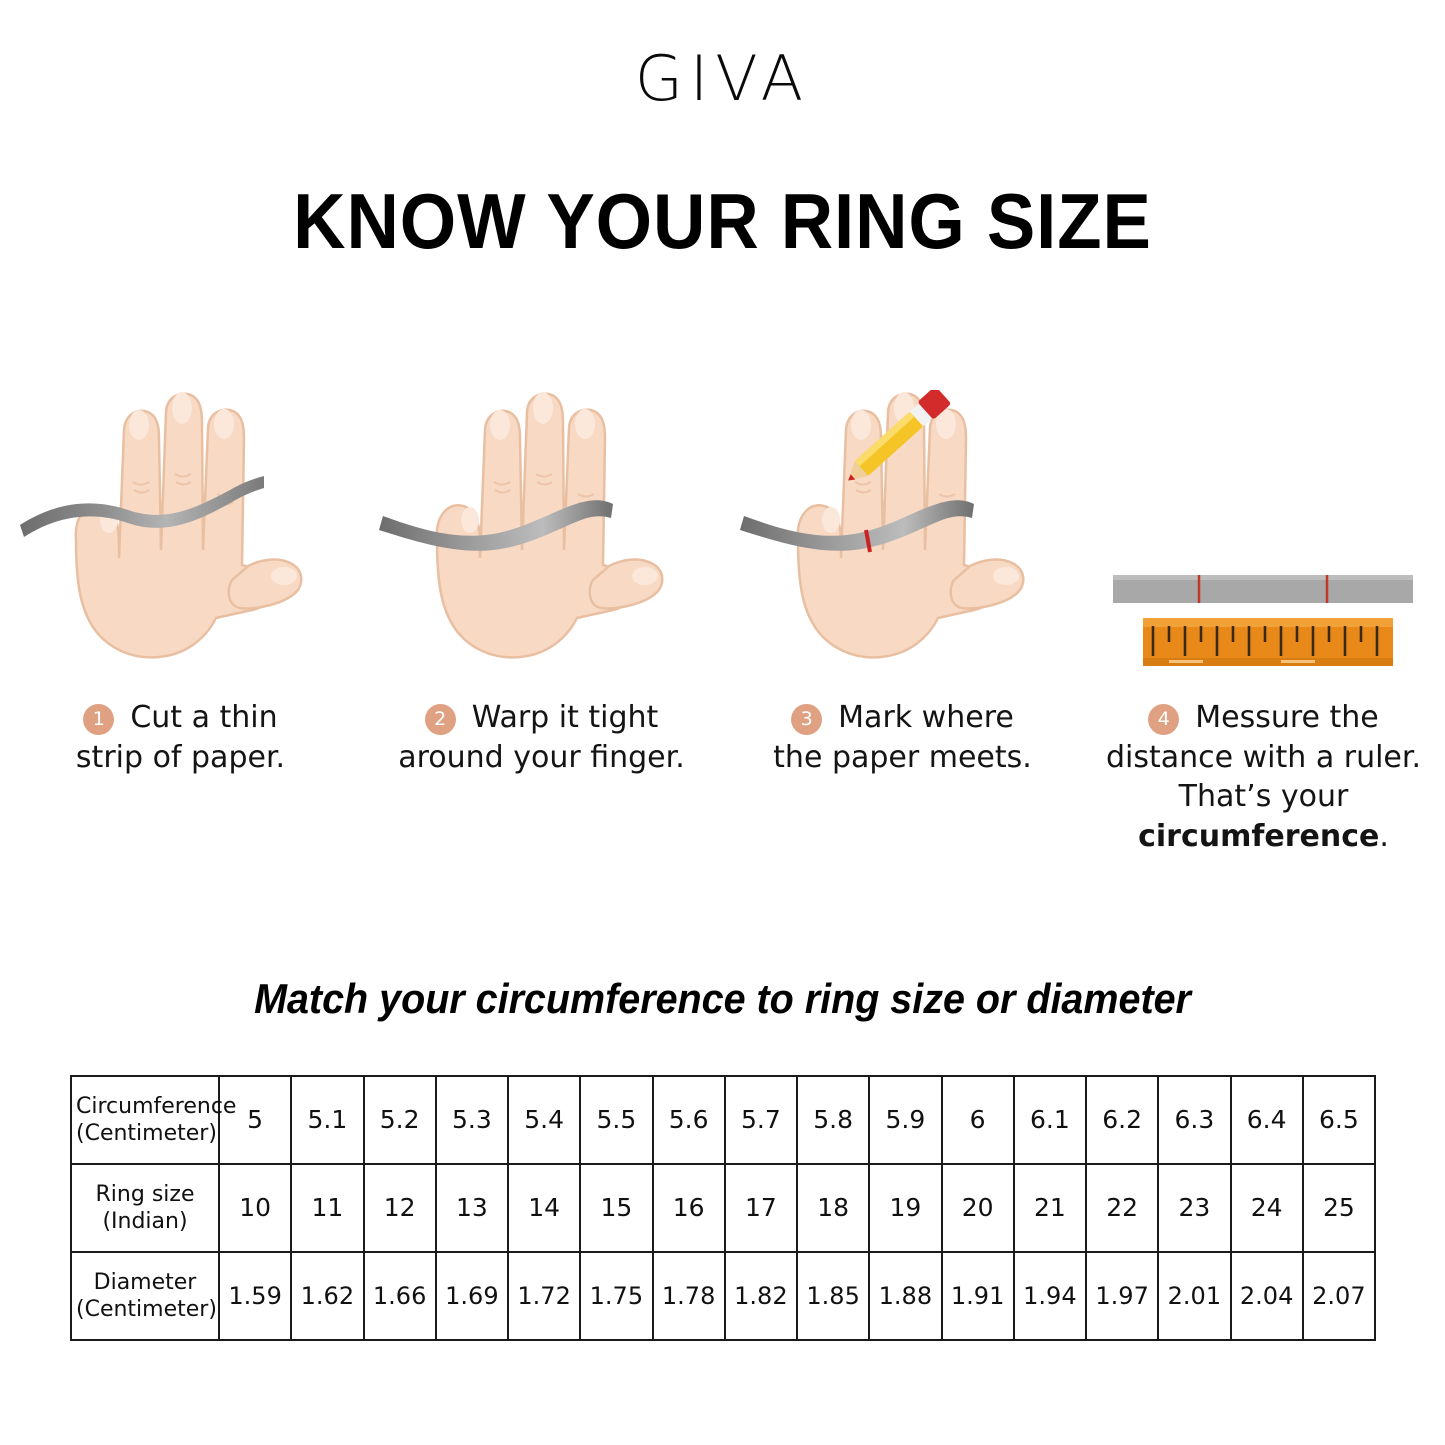 Image resolution: width=1445 pixels, height=1445 pixels. Describe the element at coordinates (565, 717) in the screenshot. I see `step-2-line1: Warp it tight` at that location.